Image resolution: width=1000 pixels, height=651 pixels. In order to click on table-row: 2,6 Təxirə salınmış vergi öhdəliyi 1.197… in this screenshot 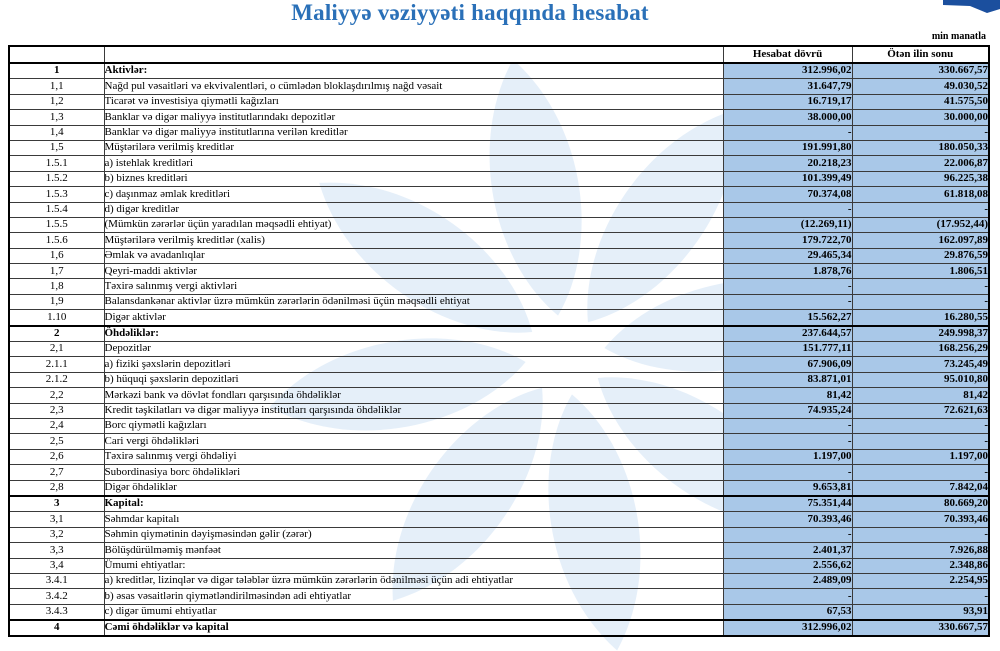, I will do `click(499, 457)`.